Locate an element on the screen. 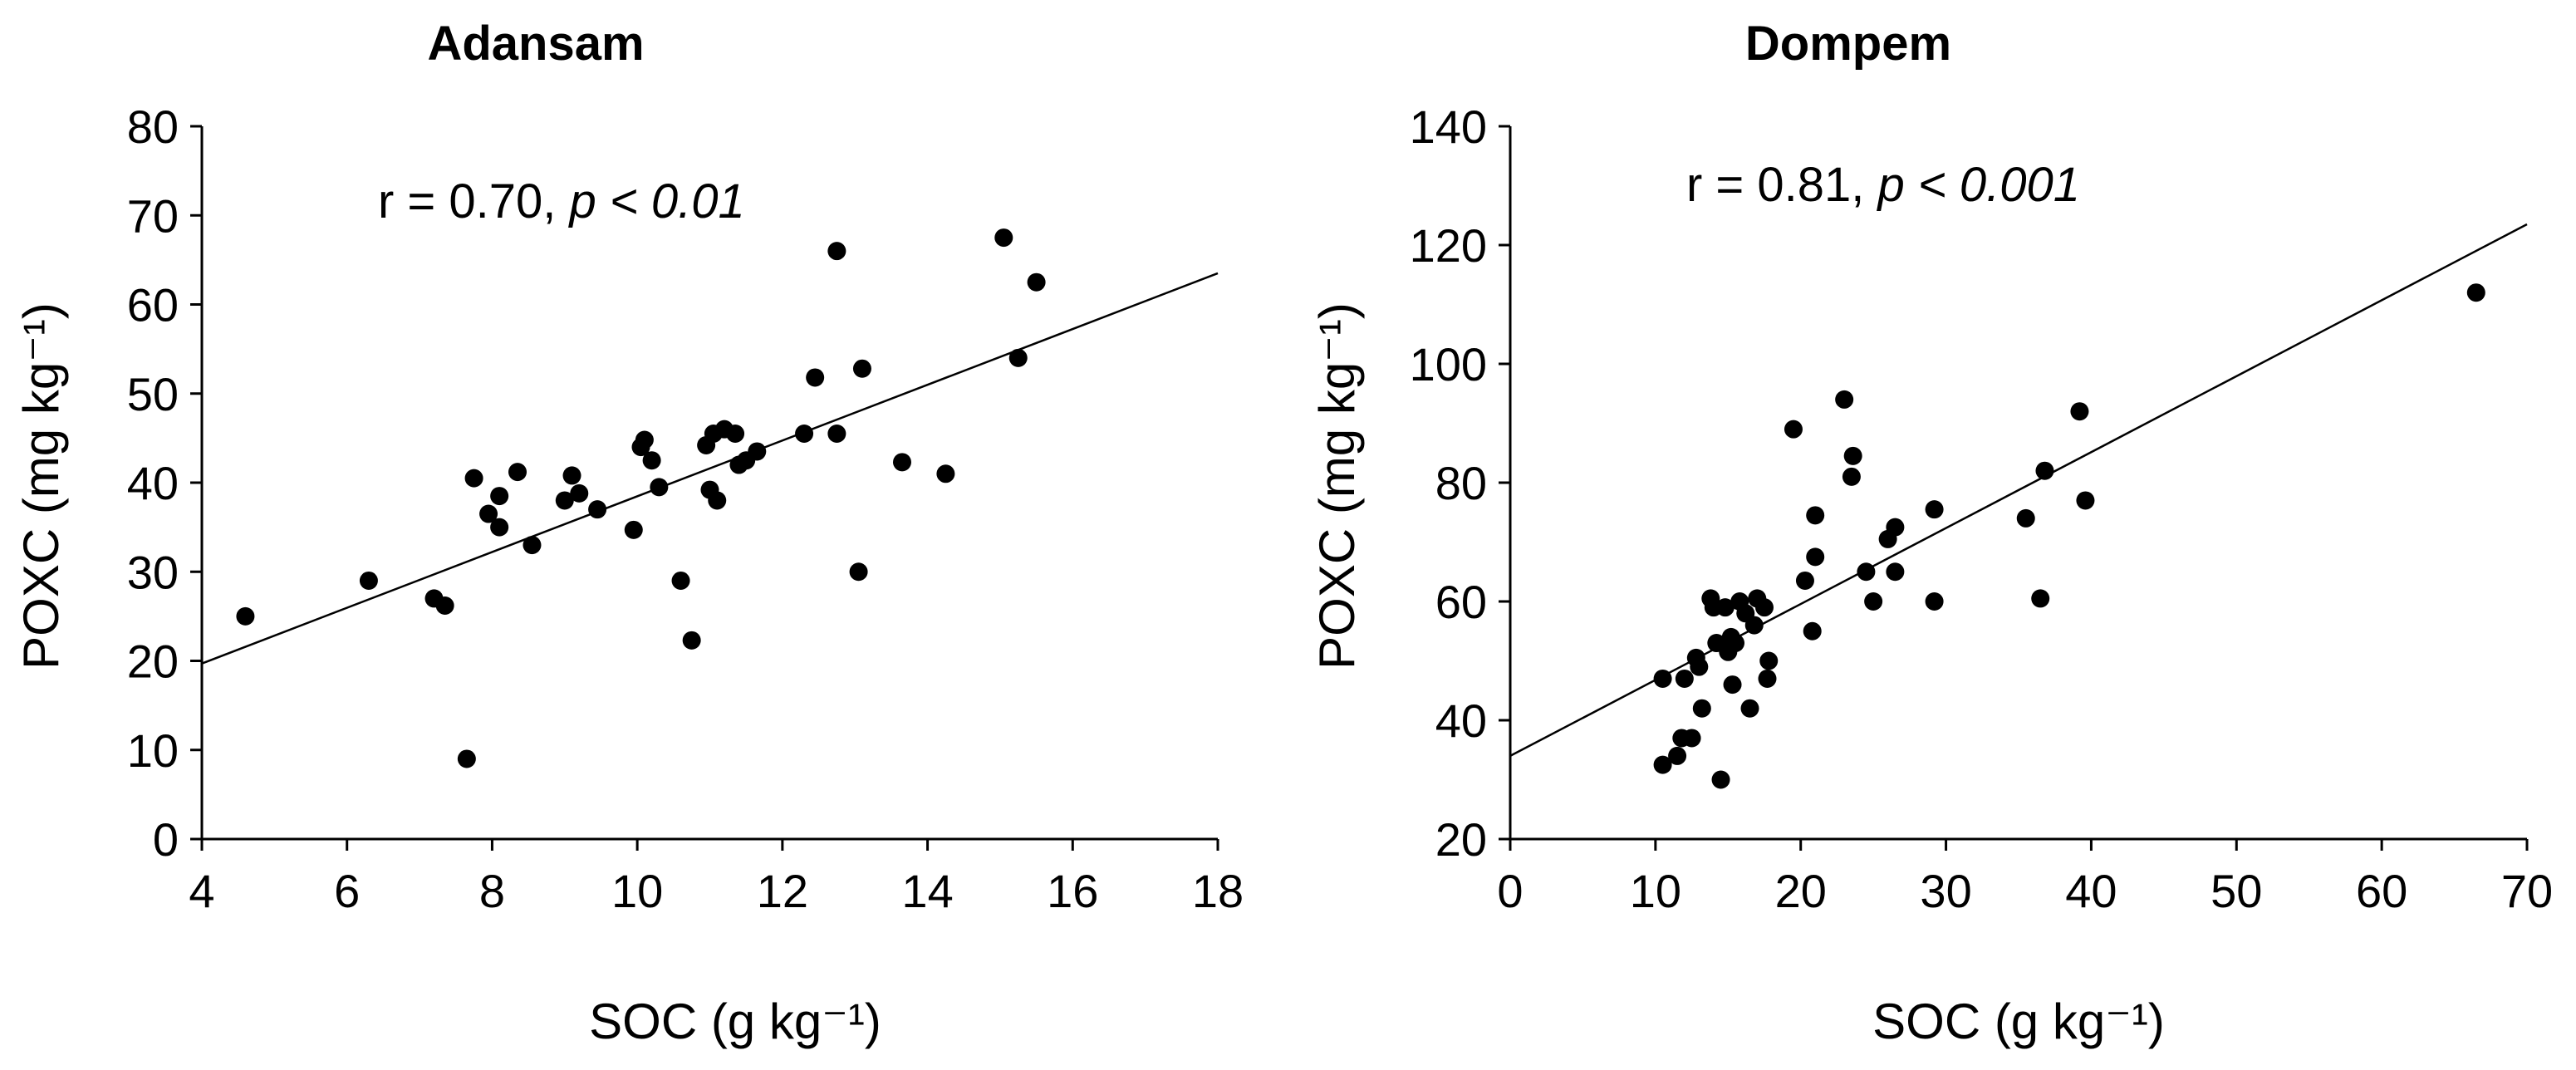 The image size is (2576, 1070). x-tick-label: 60 is located at coordinates (2381, 891).